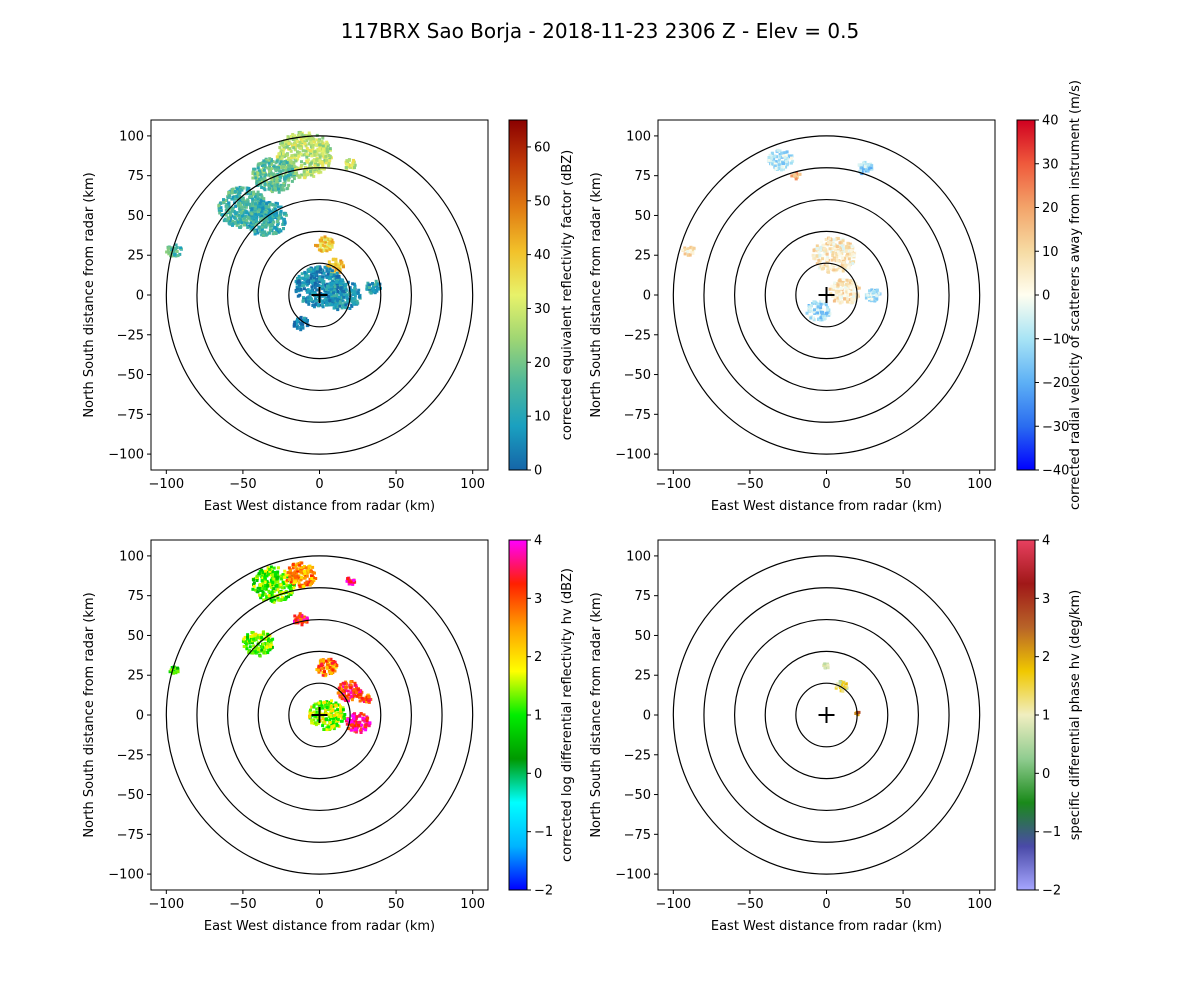  Describe the element at coordinates (1055, 427) in the screenshot. I see `colorbar-tick-label: −30` at that location.